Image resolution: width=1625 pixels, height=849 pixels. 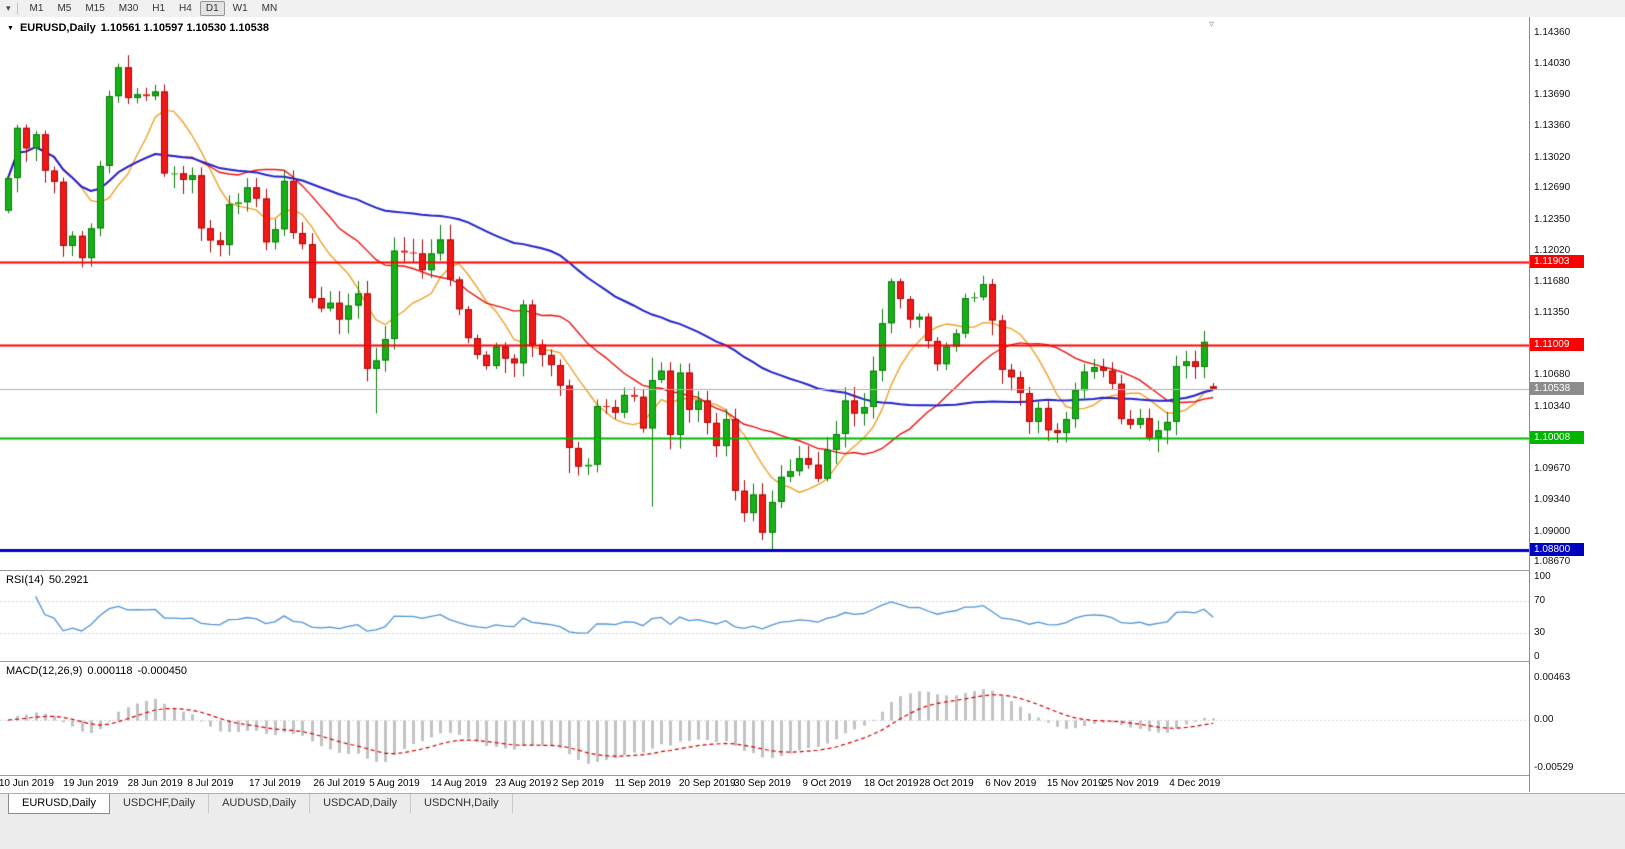 What do you see at coordinates (1552, 375) in the screenshot?
I see `price-axis-tick: 1.10680` at bounding box center [1552, 375].